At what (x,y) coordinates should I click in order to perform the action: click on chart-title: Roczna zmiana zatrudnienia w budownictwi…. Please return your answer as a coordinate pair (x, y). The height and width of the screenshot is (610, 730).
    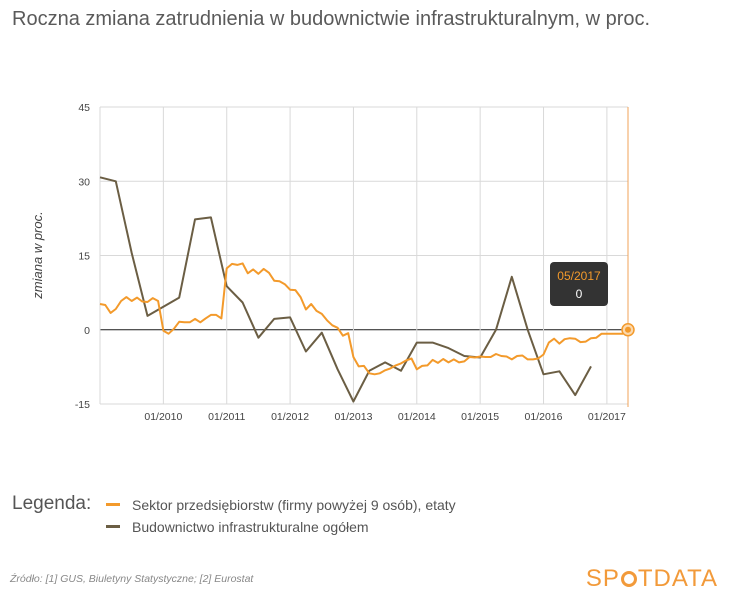
    Looking at the image, I should click on (331, 19).